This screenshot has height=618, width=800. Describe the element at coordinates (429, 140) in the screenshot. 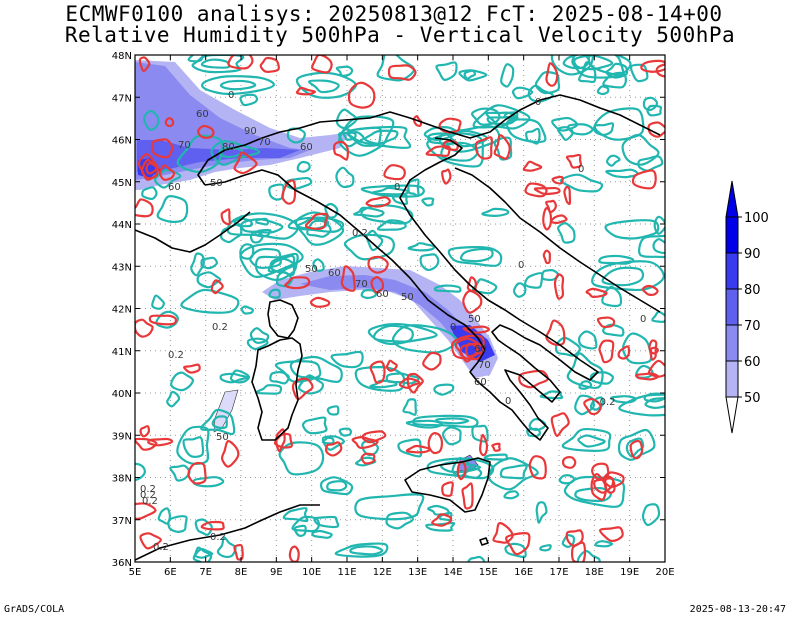

I see `alps-border` at that location.